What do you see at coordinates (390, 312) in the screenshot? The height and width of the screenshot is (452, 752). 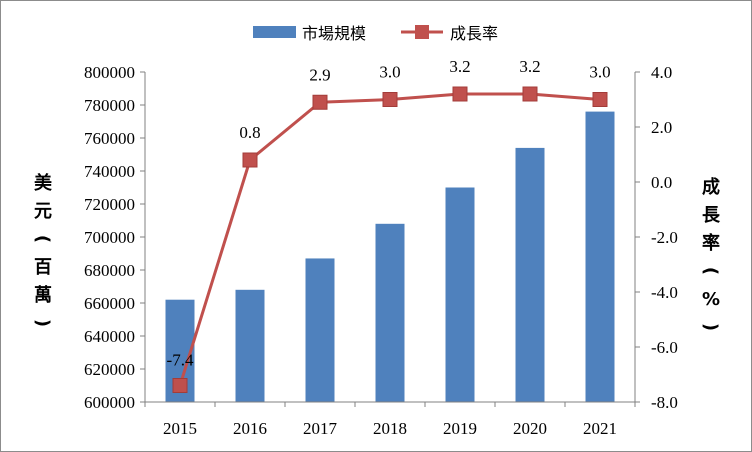 I see `bar-2018` at bounding box center [390, 312].